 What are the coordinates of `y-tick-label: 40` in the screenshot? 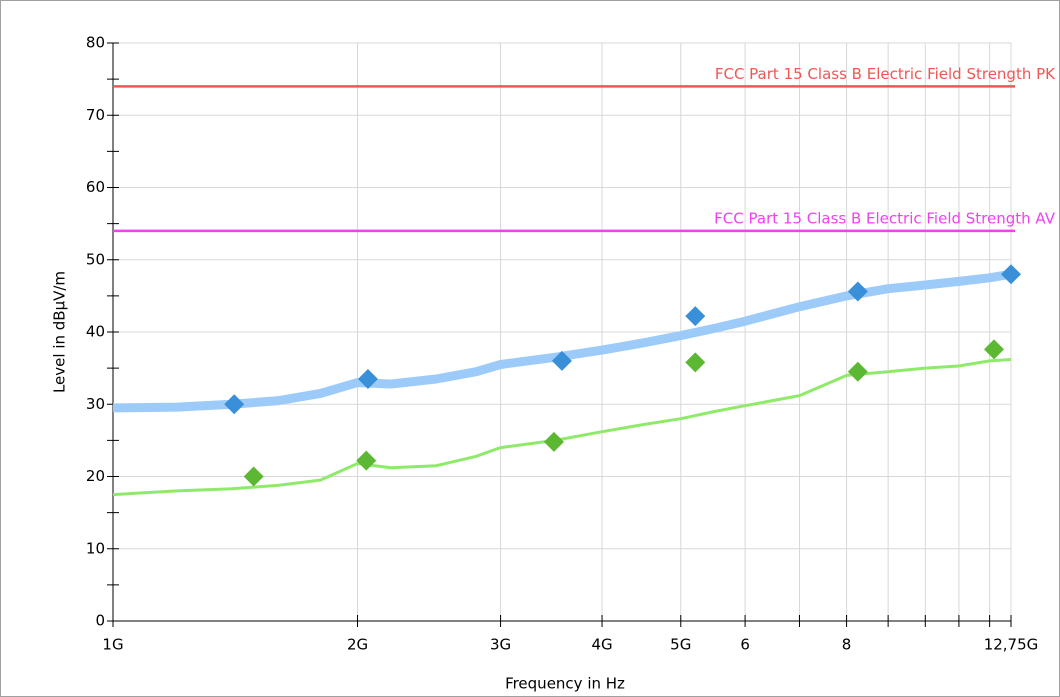 It's located at (95, 332).